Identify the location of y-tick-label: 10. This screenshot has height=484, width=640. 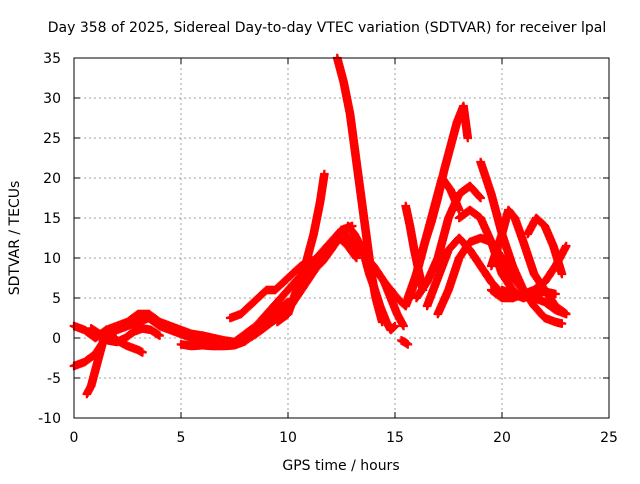
(52, 259).